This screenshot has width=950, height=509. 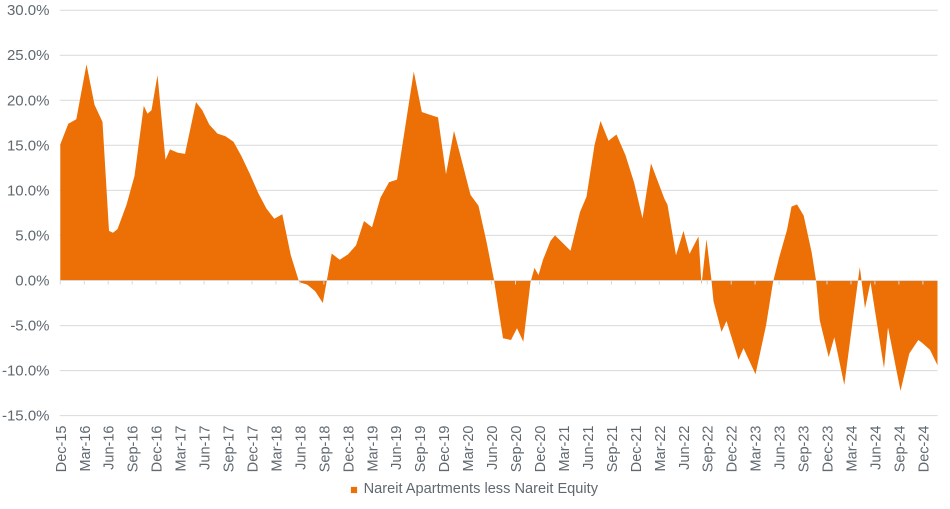 I want to click on svg-text: 0.0%, so click(x=32, y=281).